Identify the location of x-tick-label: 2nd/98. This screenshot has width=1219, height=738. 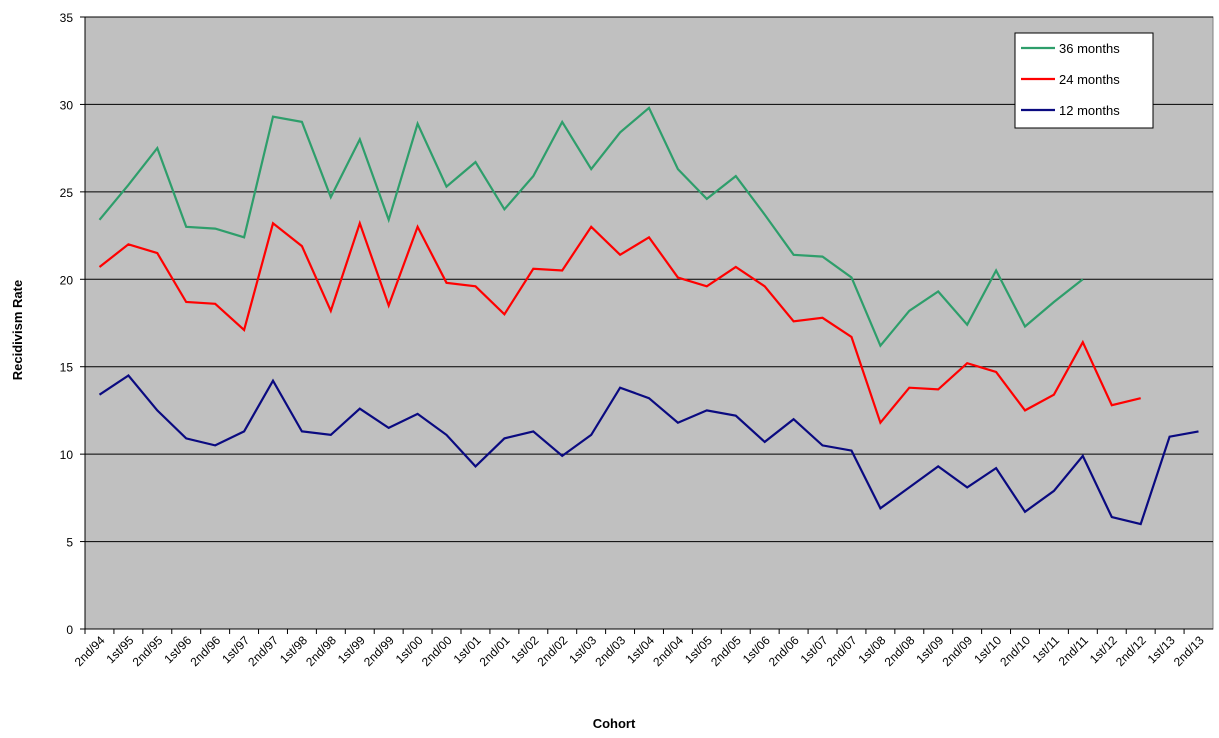
(321, 651).